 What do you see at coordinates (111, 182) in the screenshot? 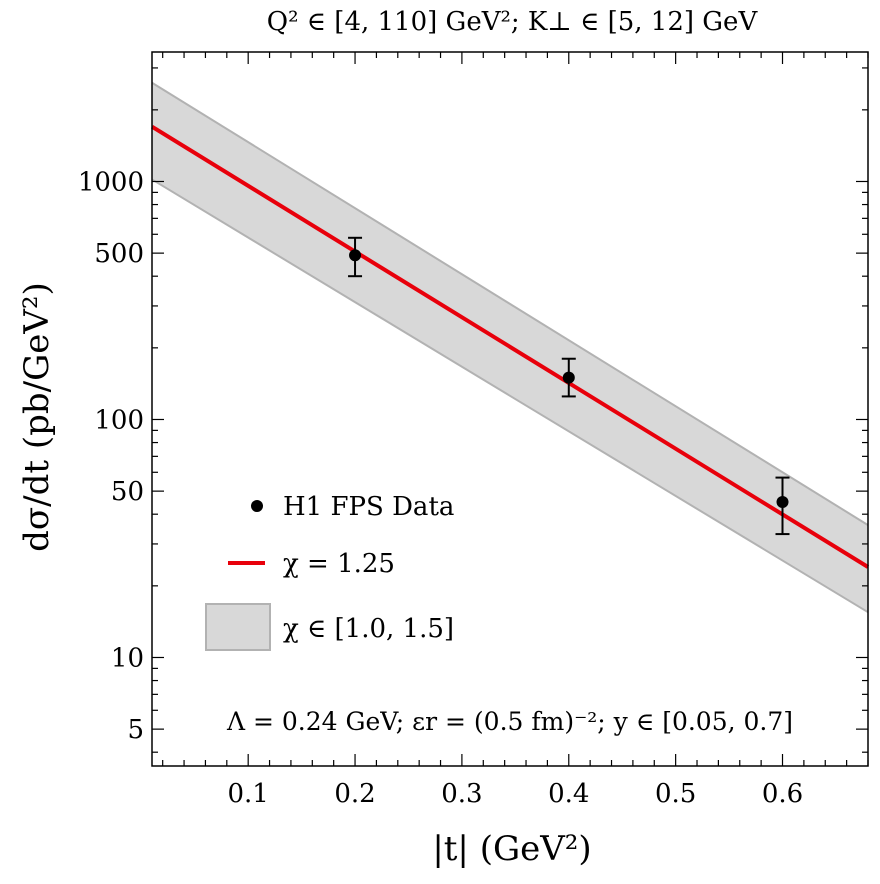
I see `y-tick-label: 1000` at bounding box center [111, 182].